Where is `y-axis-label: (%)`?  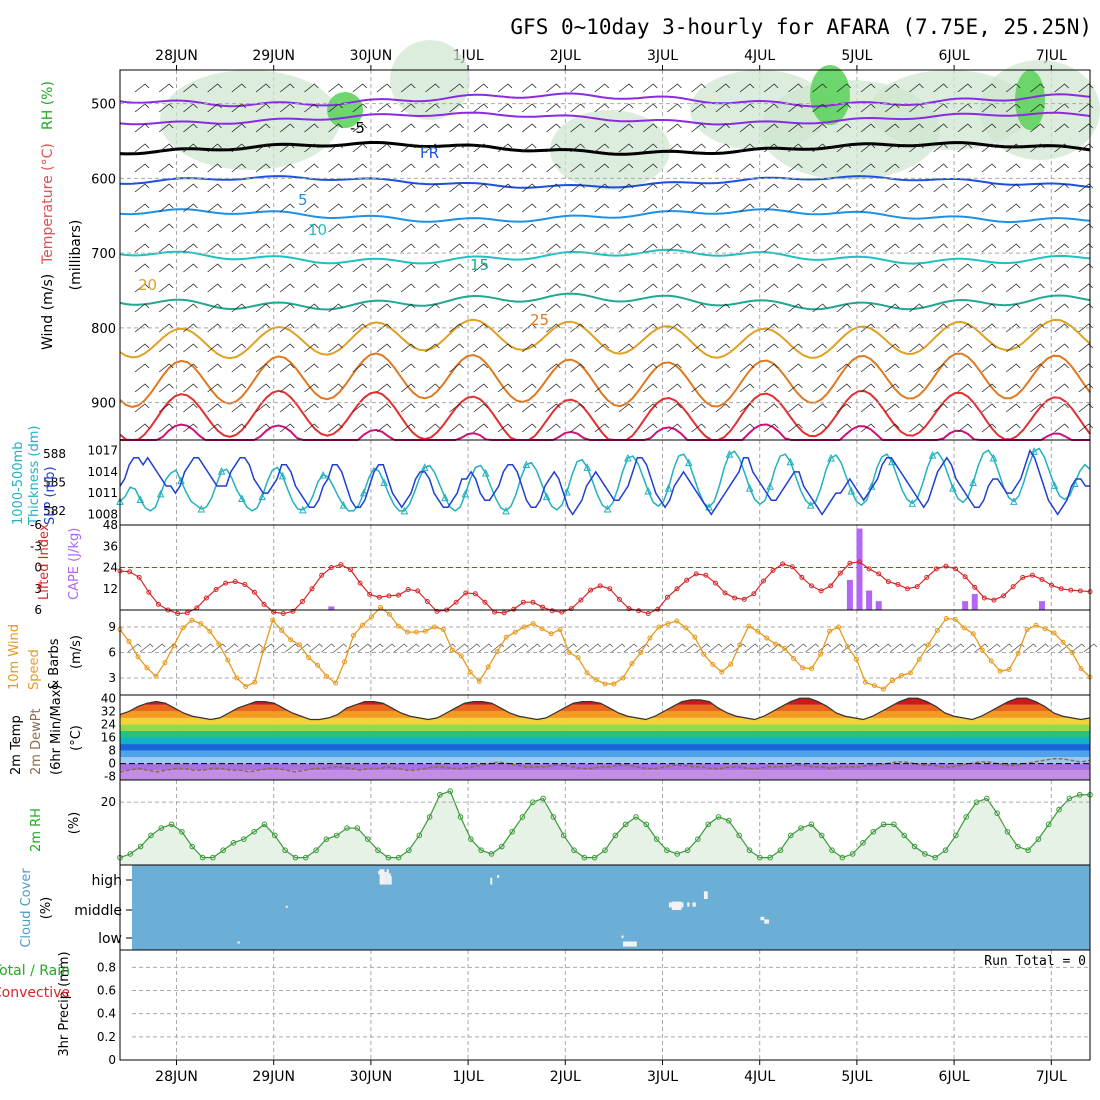
y-axis-label: (%) is located at coordinates (46, 908).